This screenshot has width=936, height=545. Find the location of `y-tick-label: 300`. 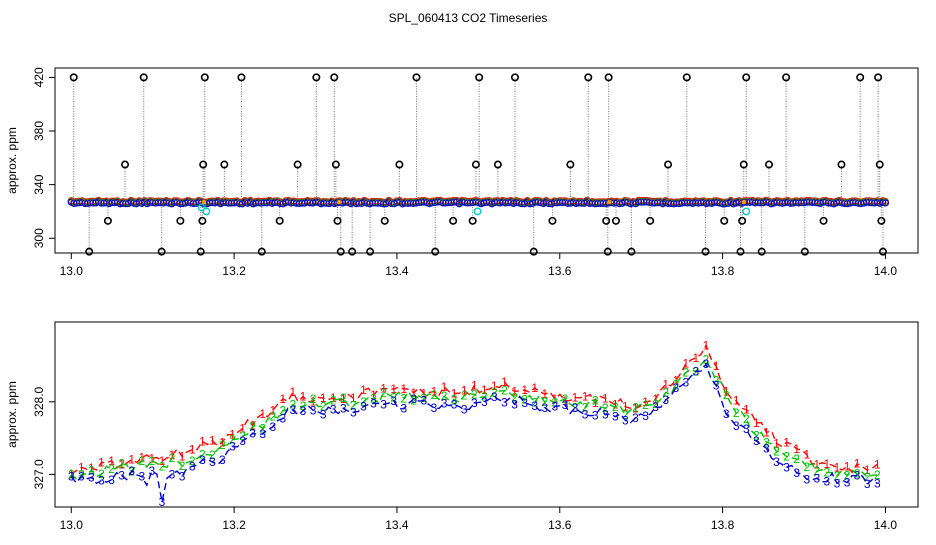

y-tick-label: 300 is located at coordinates (39, 238).